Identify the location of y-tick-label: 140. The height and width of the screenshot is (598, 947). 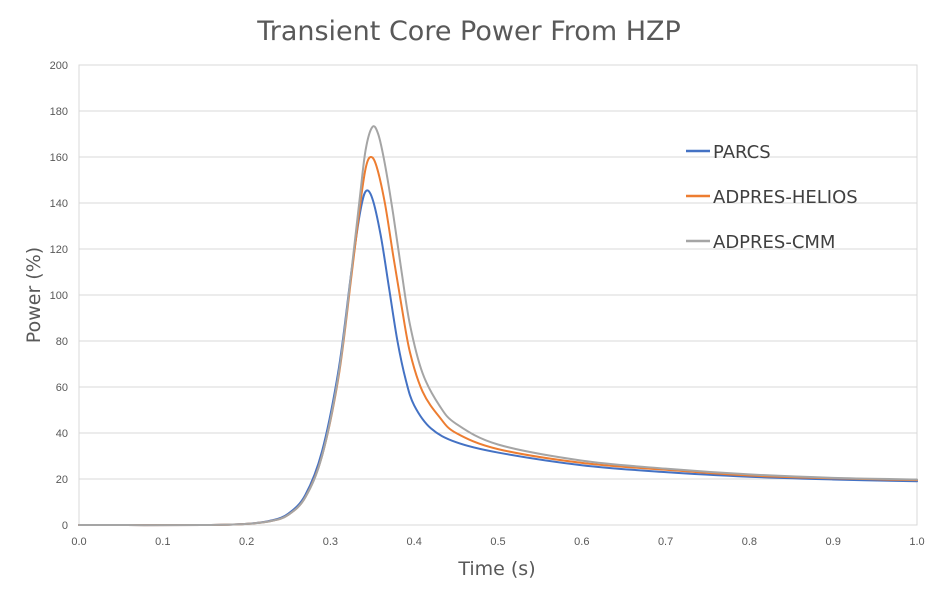
(59, 204).